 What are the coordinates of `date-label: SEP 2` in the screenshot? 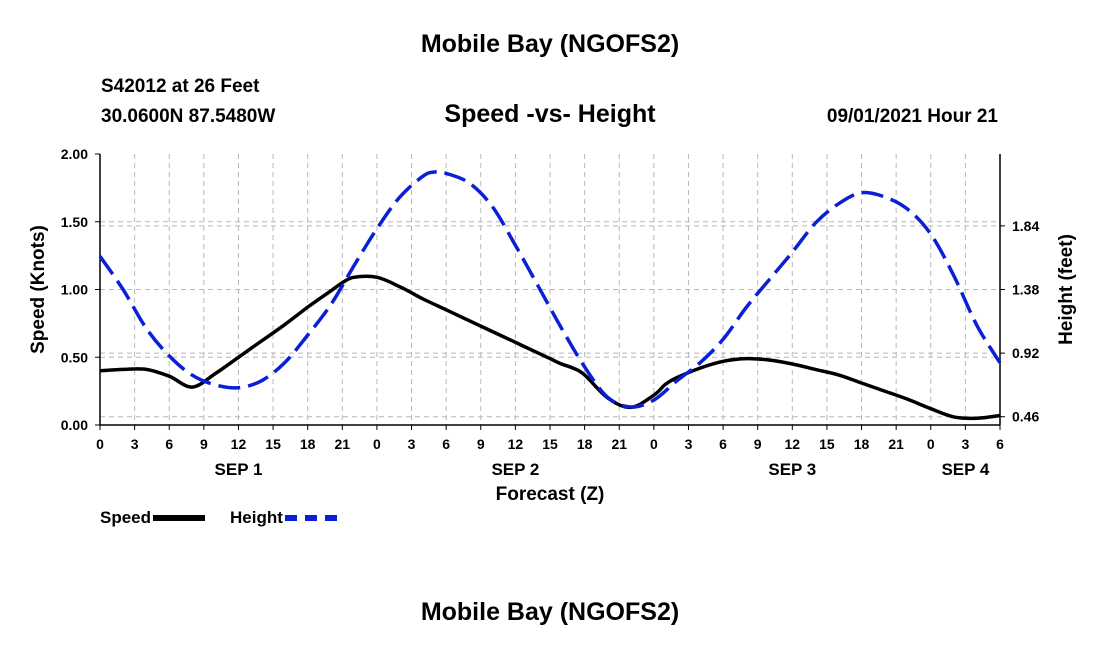 It's located at (515, 469).